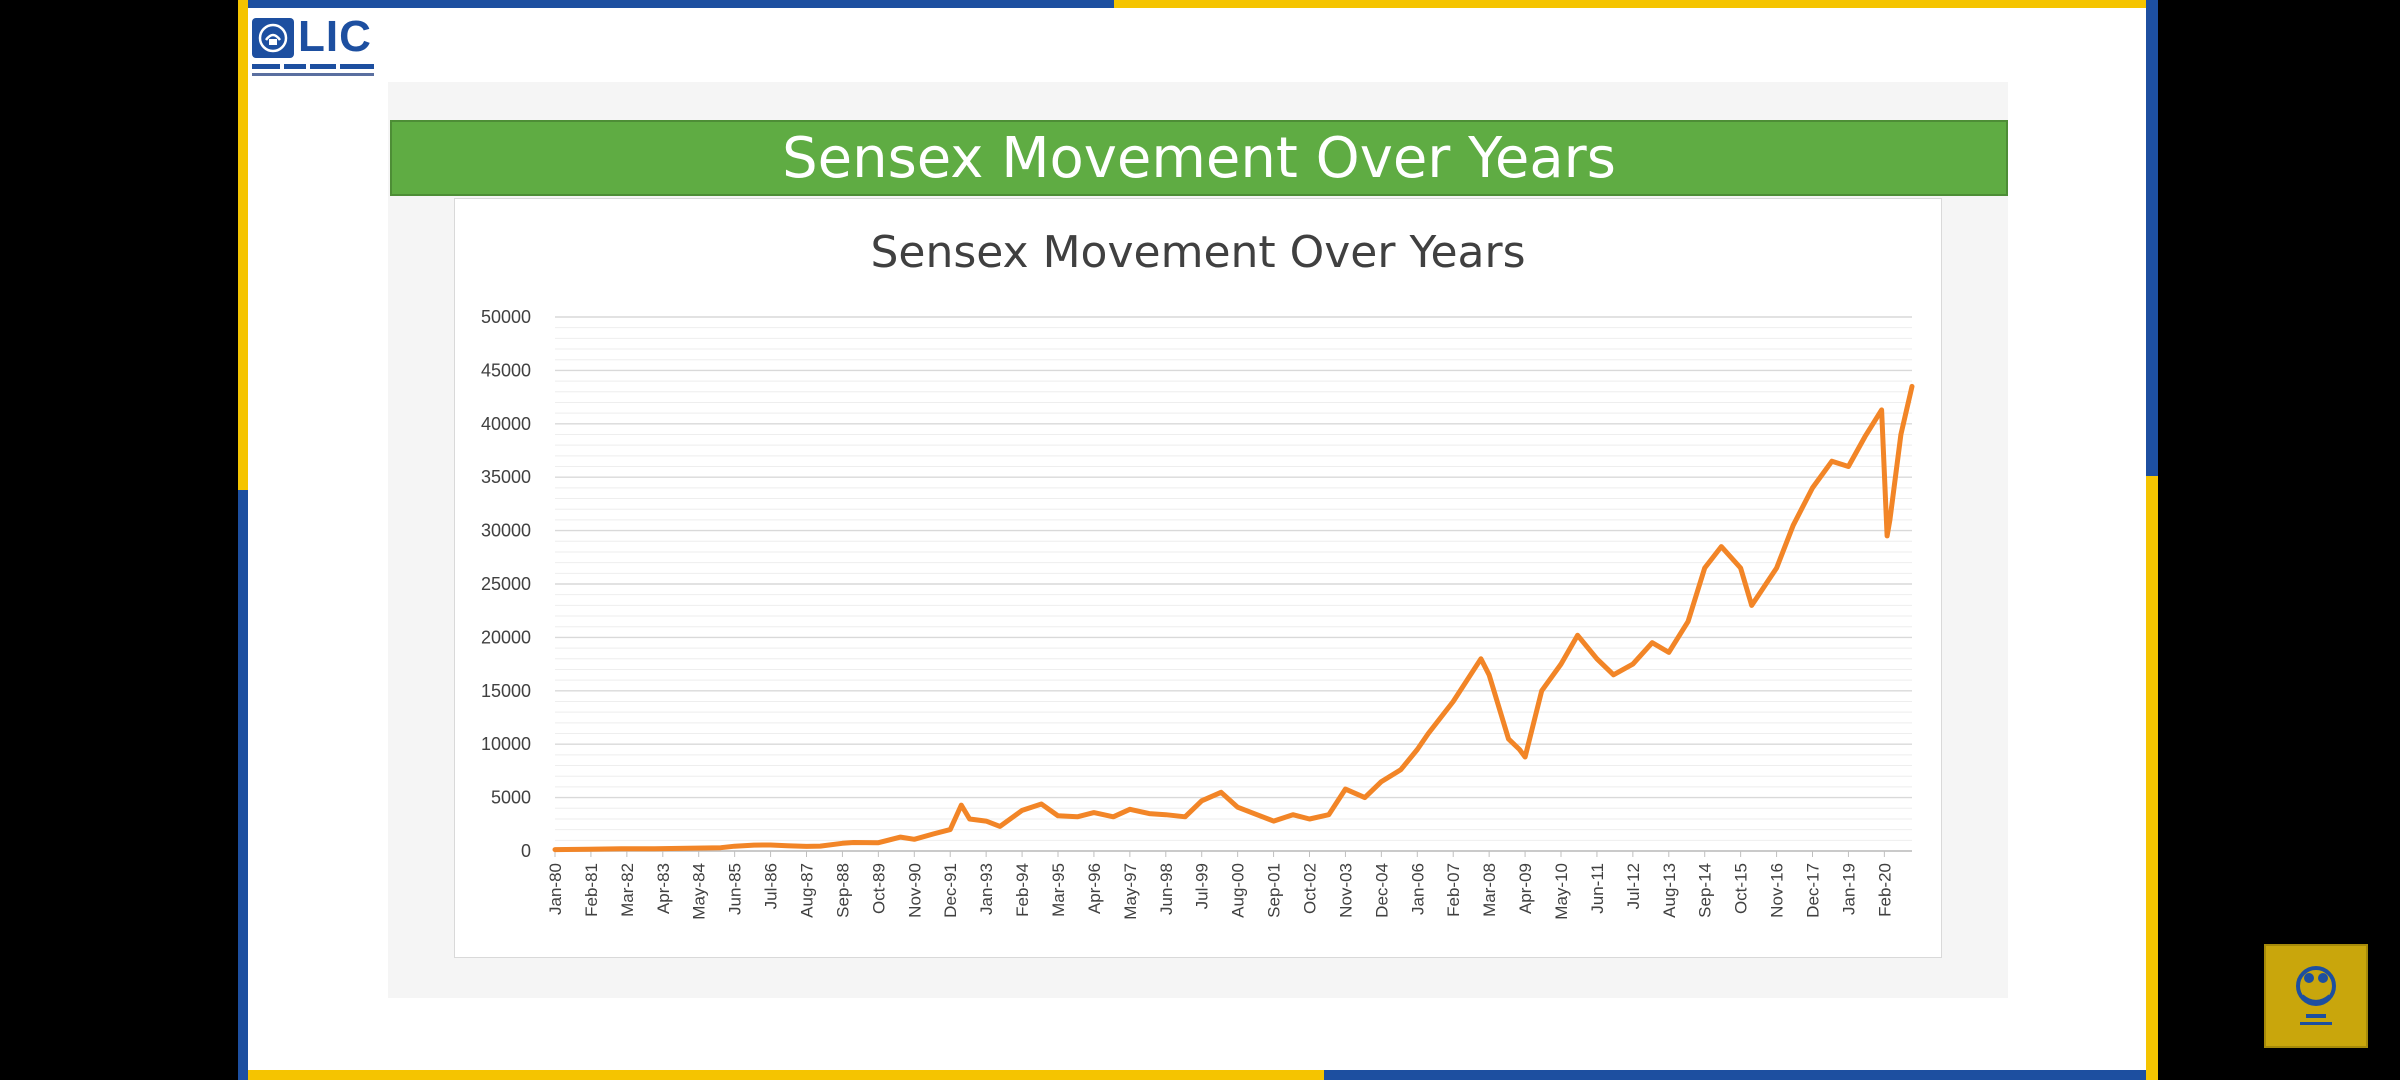 Image resolution: width=2400 pixels, height=1080 pixels. I want to click on lic-logo: LIC, so click(315, 46).